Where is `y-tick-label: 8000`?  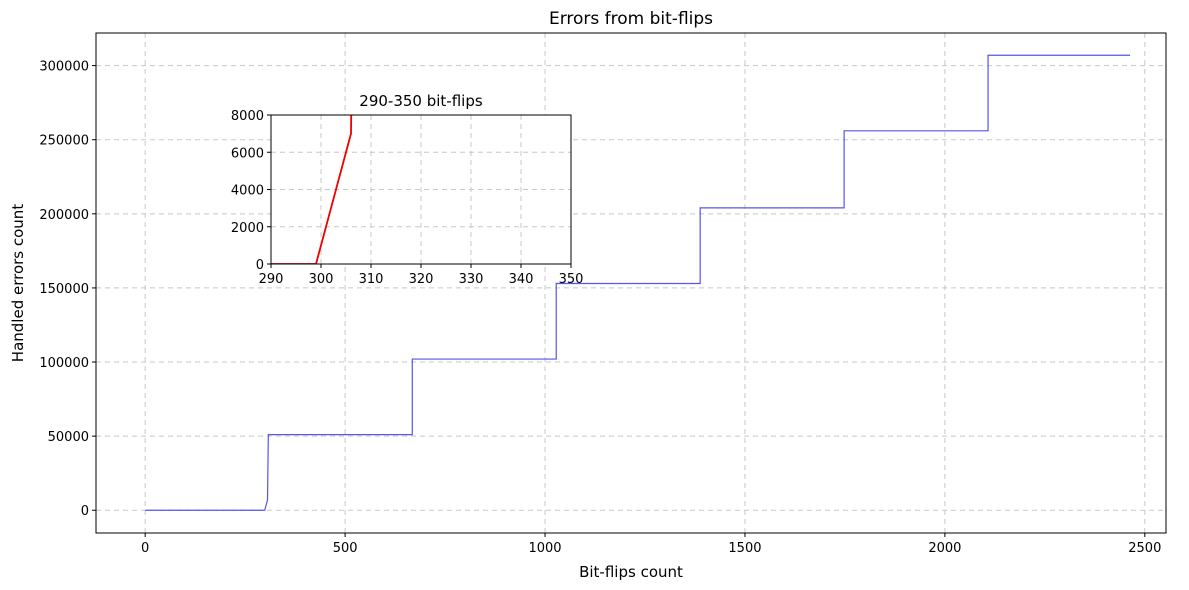
y-tick-label: 8000 is located at coordinates (247, 116).